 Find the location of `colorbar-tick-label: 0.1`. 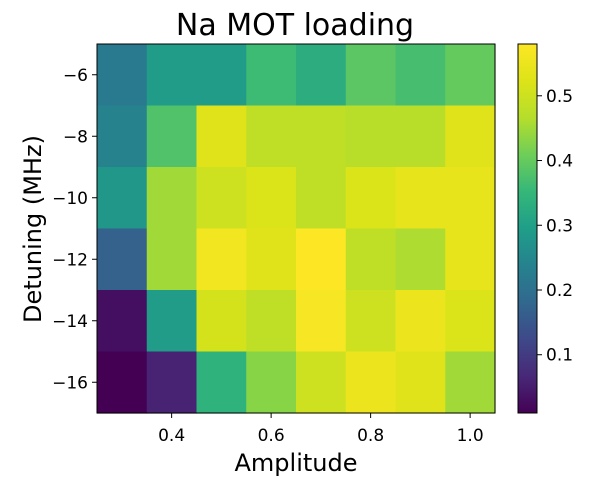

colorbar-tick-label: 0.1 is located at coordinates (559, 356).